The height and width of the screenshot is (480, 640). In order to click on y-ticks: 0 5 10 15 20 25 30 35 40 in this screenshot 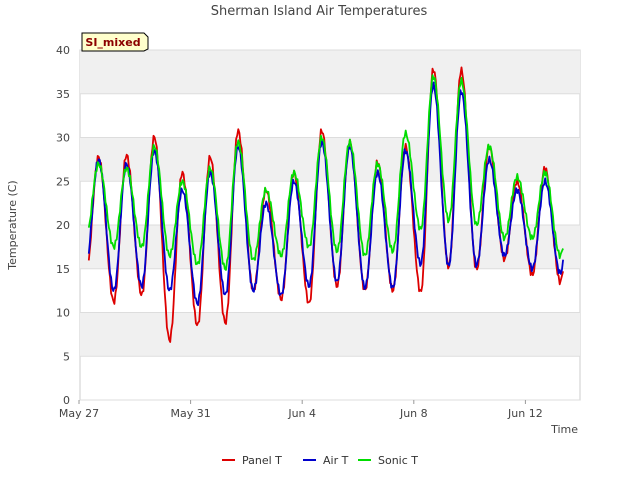, I will do `click(63, 225)`.